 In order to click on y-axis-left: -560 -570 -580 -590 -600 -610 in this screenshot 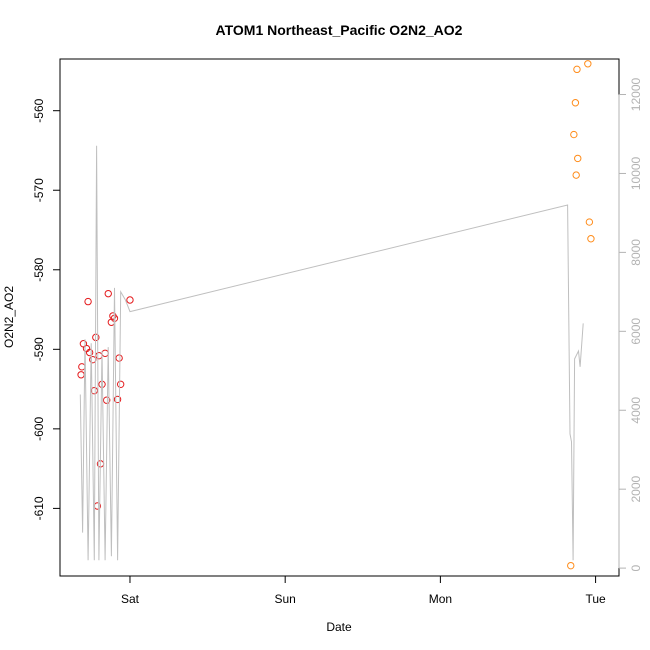, I will do `click(46, 309)`.